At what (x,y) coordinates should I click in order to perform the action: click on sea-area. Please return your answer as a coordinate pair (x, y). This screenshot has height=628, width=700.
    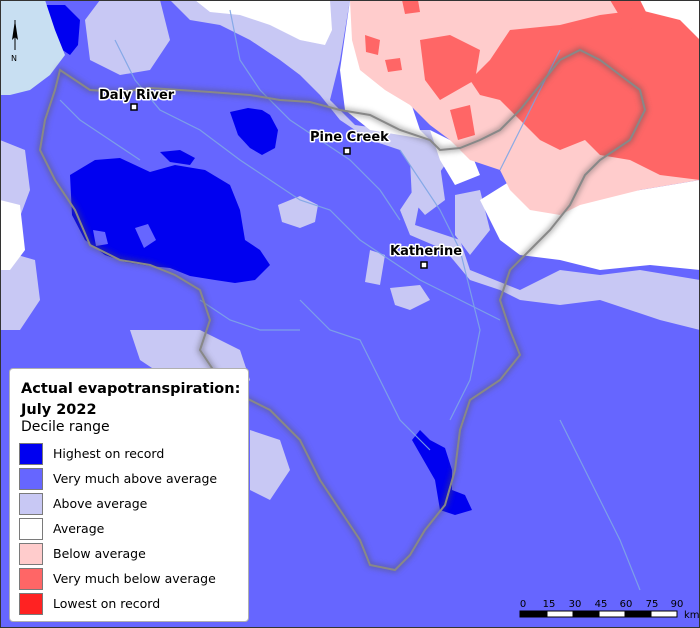
    Looking at the image, I should click on (32, 47).